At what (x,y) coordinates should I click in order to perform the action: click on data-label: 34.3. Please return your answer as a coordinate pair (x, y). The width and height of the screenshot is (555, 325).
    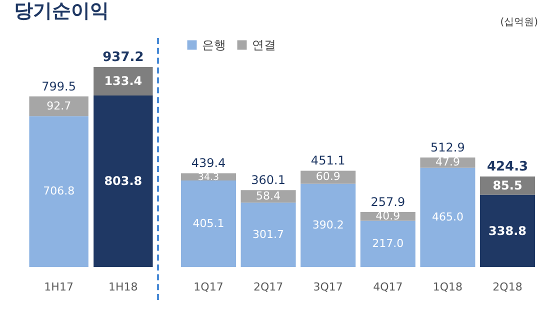
    Looking at the image, I should click on (209, 177).